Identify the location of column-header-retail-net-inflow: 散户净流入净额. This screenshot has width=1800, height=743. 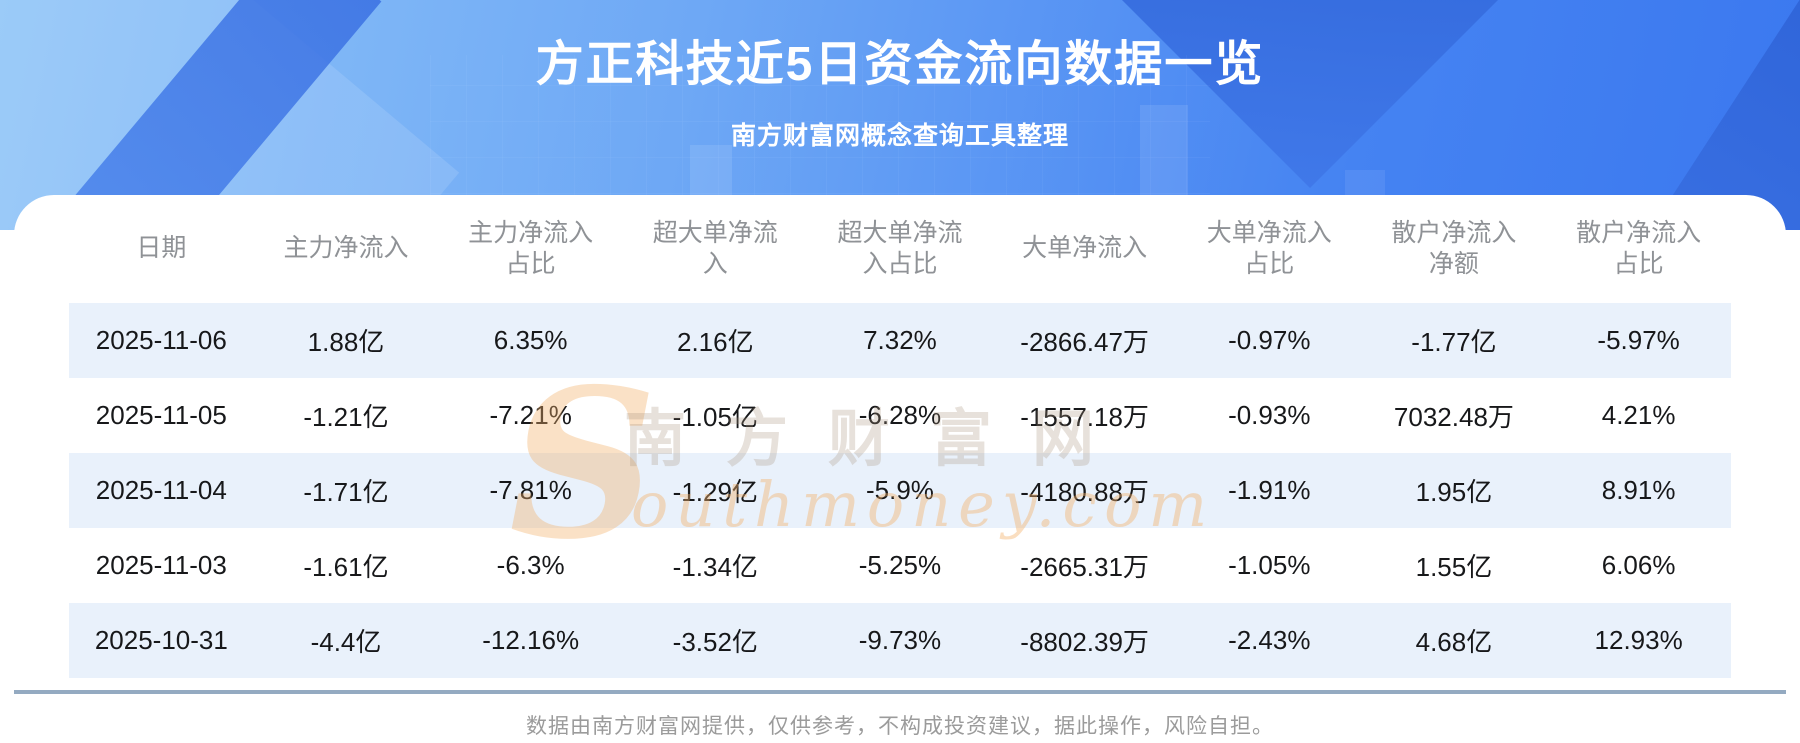
(1454, 249).